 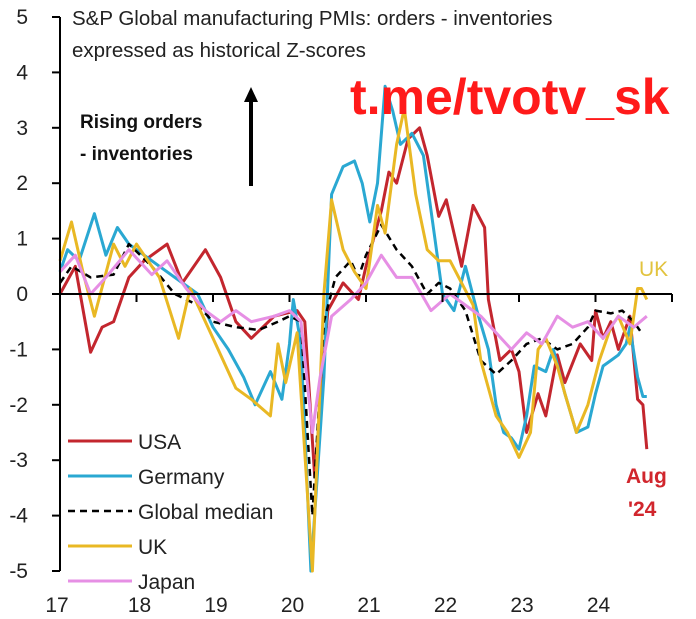 What do you see at coordinates (205, 512) in the screenshot?
I see `legend-label-global-median: Global median` at bounding box center [205, 512].